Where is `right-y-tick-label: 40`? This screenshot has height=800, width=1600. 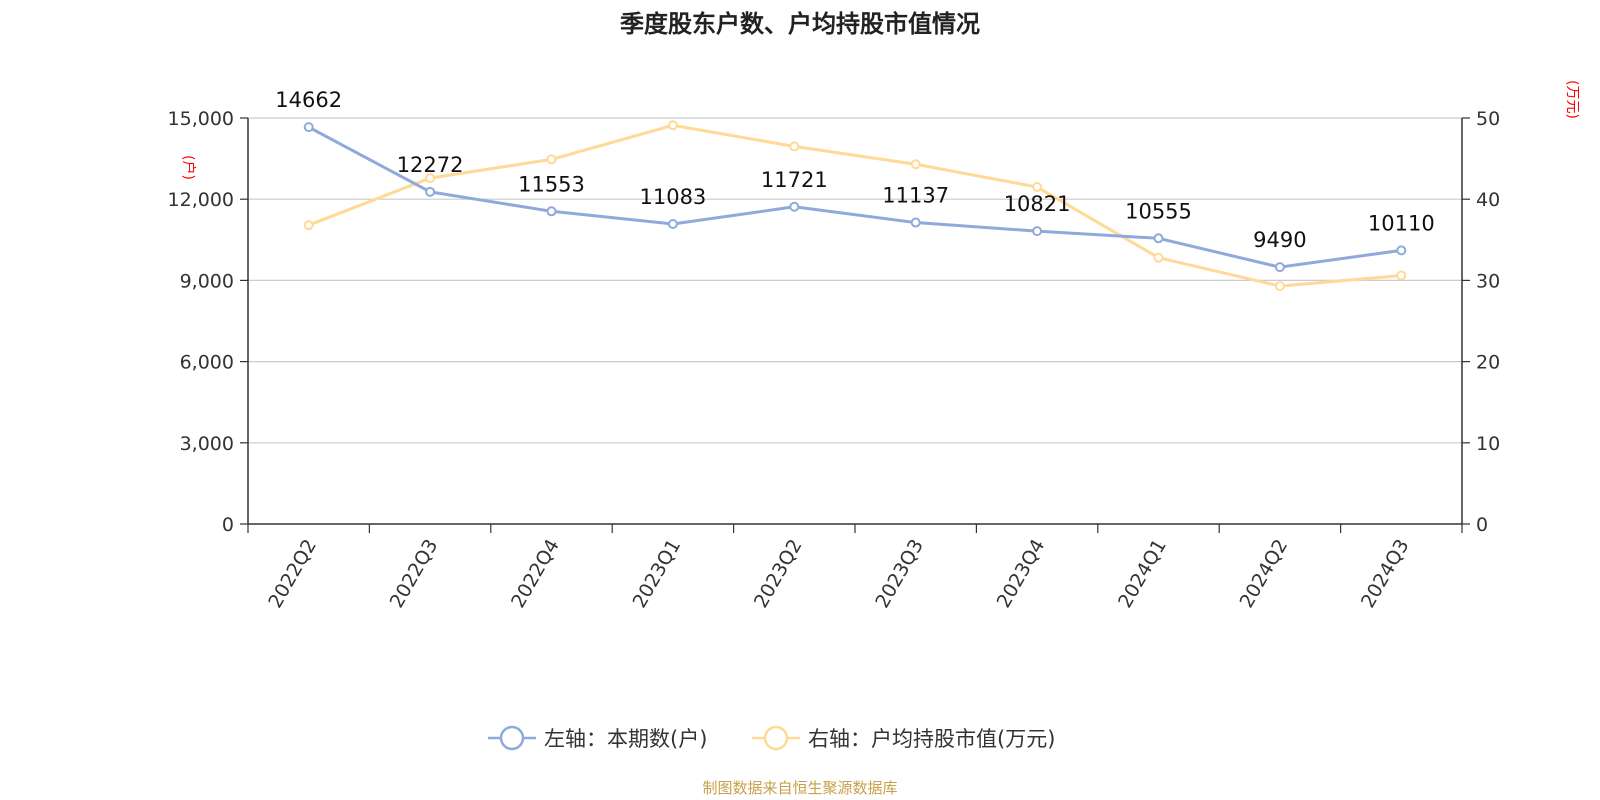 right-y-tick-label: 40 is located at coordinates (1488, 200).